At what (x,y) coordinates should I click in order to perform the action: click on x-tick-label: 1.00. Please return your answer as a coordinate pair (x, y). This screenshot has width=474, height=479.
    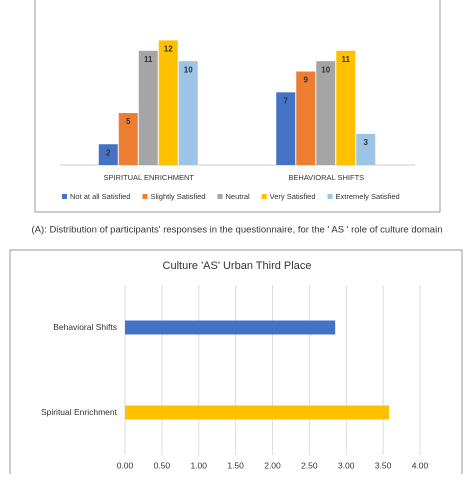
    Looking at the image, I should click on (198, 465).